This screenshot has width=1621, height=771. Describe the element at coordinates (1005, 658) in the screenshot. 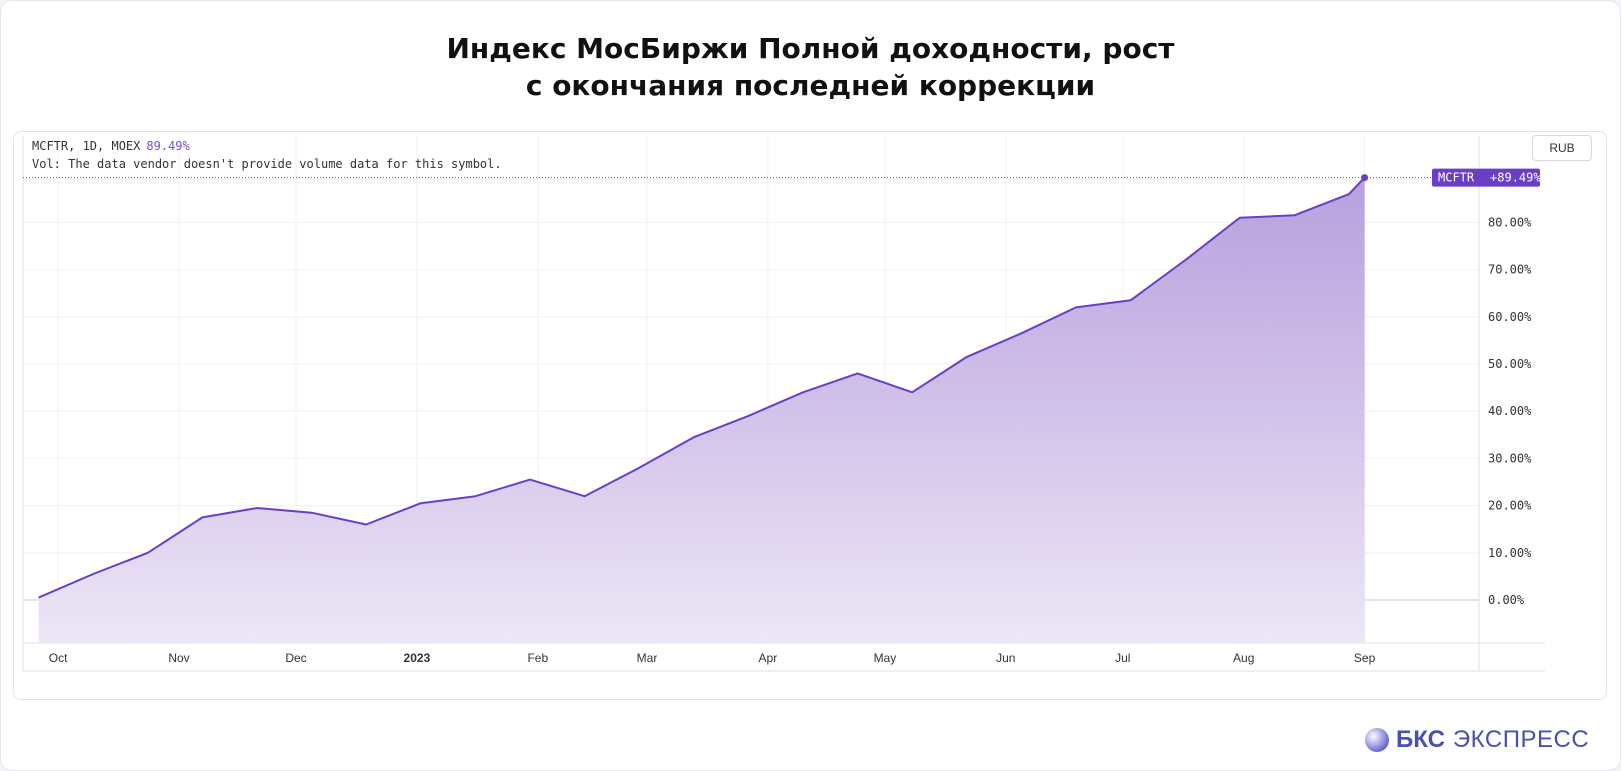

I see `x-tick-label: Jun` at that location.